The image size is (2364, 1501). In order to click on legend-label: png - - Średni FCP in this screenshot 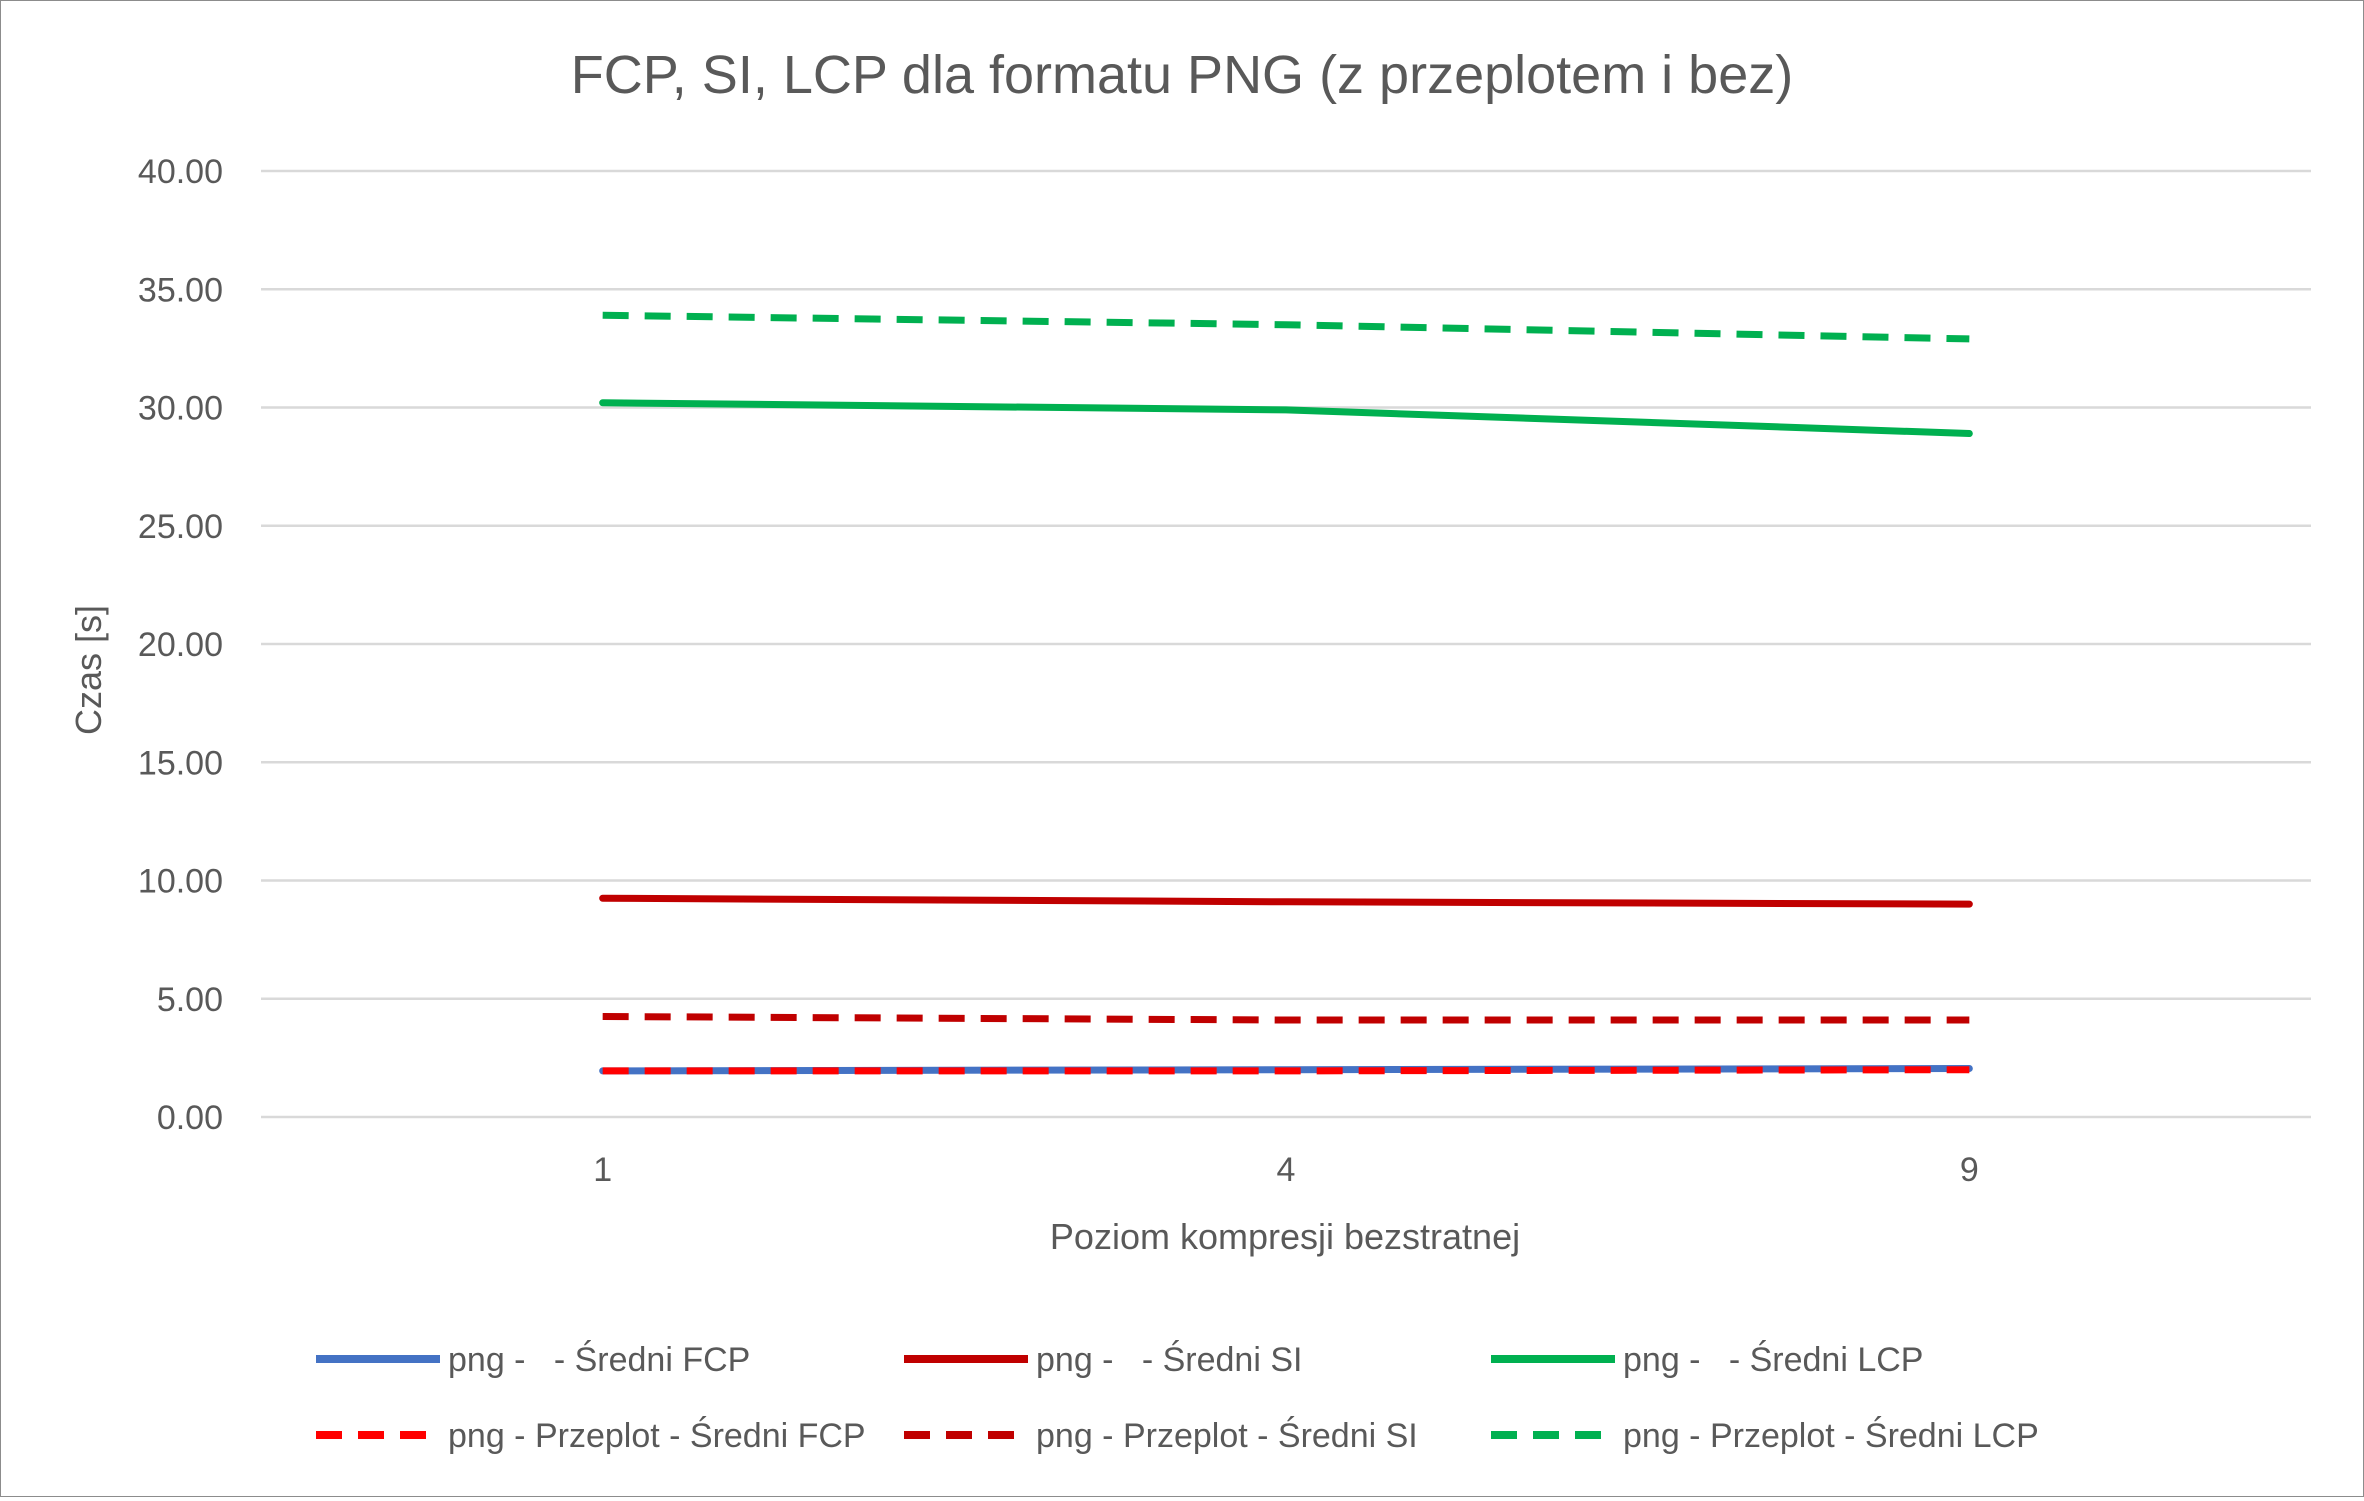, I will do `click(599, 1359)`.